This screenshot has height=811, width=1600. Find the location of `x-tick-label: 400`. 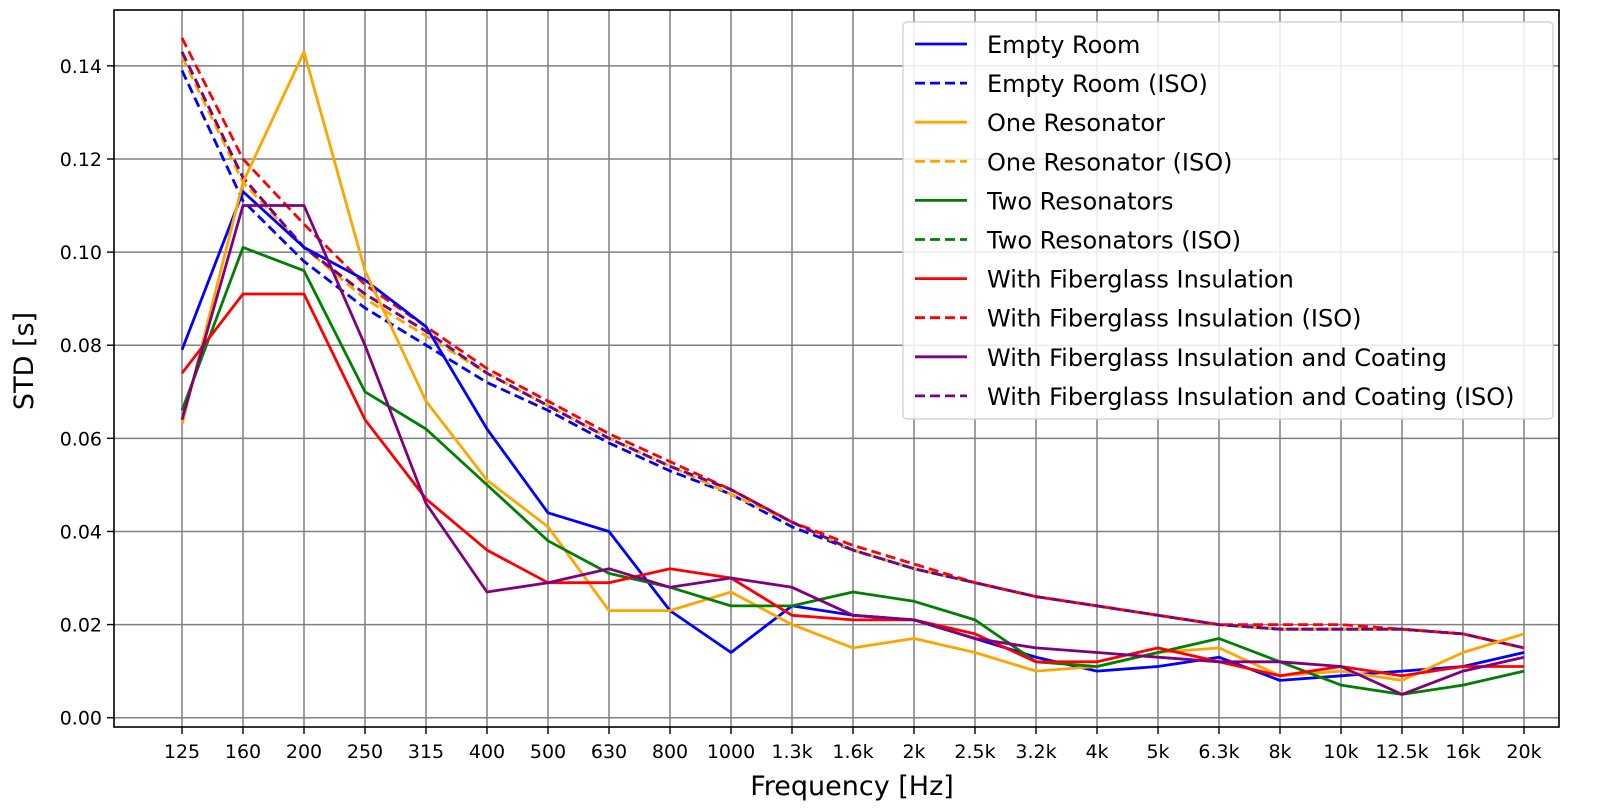

x-tick-label: 400 is located at coordinates (487, 752).